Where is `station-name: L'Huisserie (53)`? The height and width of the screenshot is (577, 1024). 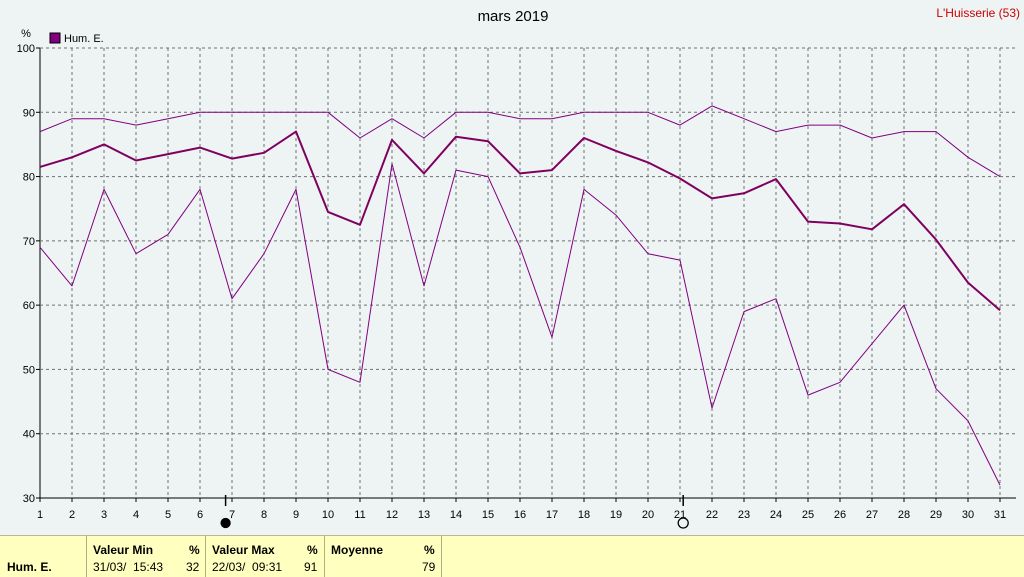 station-name: L'Huisserie (53) is located at coordinates (978, 13).